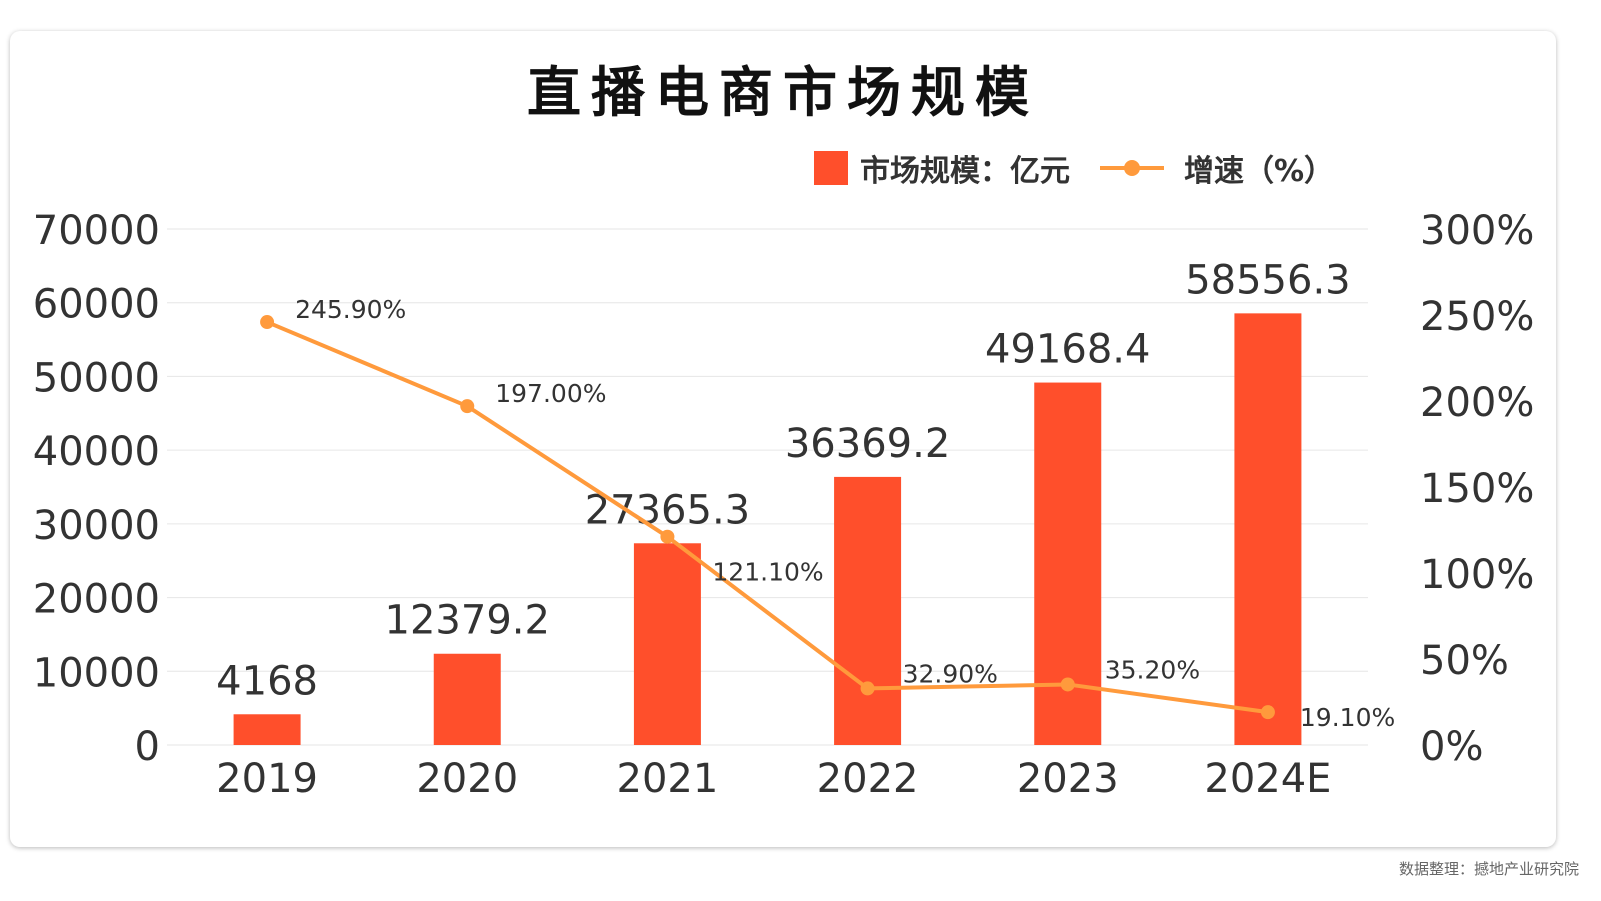 Image resolution: width=1601 pixels, height=901 pixels. What do you see at coordinates (1451, 747) in the screenshot?
I see `y-right-tick-label: 0%` at bounding box center [1451, 747].